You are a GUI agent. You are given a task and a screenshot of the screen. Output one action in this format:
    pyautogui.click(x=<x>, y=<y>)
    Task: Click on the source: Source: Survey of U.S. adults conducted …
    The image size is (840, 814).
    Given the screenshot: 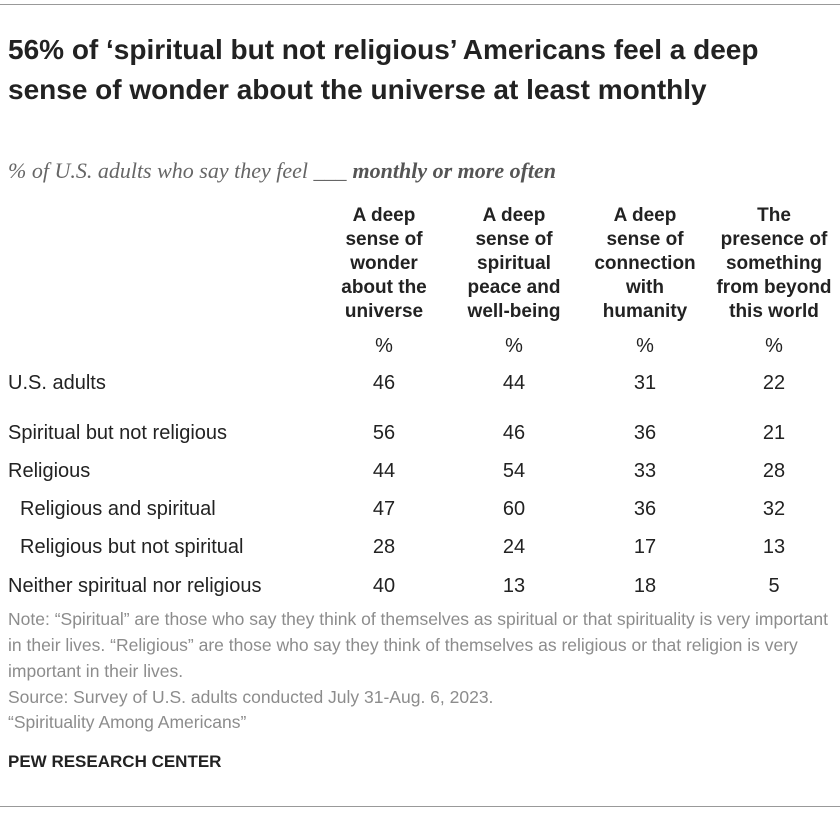 What is the action you would take?
    pyautogui.click(x=251, y=697)
    